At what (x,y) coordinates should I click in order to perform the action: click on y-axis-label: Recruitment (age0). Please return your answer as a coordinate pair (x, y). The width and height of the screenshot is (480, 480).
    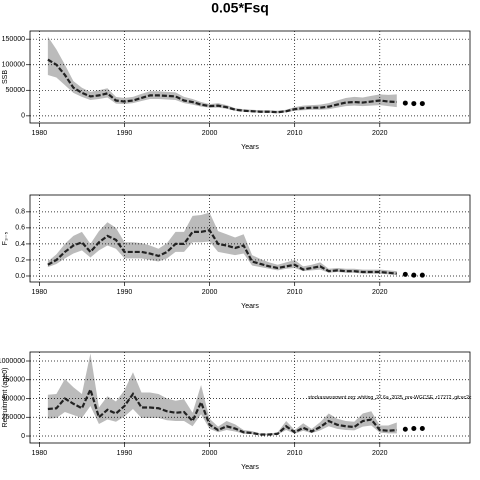
    Looking at the image, I should click on (5, 398).